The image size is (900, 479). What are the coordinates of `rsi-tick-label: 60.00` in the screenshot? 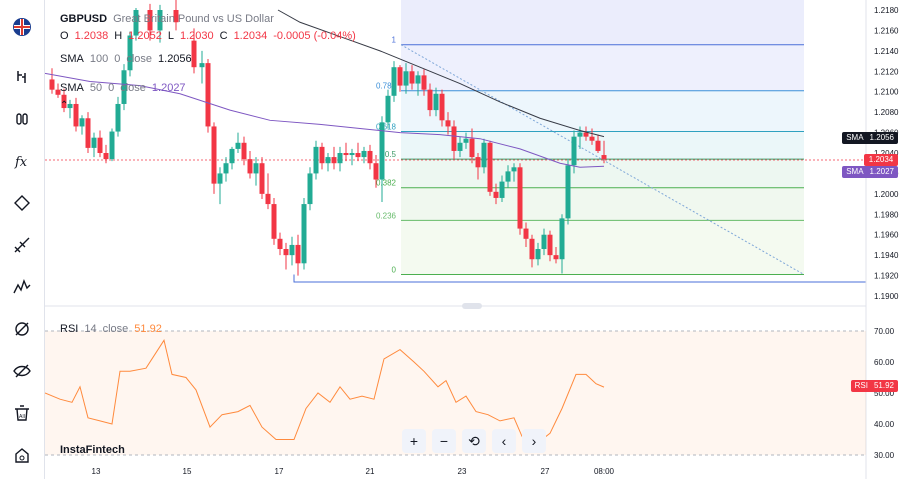 It's located at (884, 362).